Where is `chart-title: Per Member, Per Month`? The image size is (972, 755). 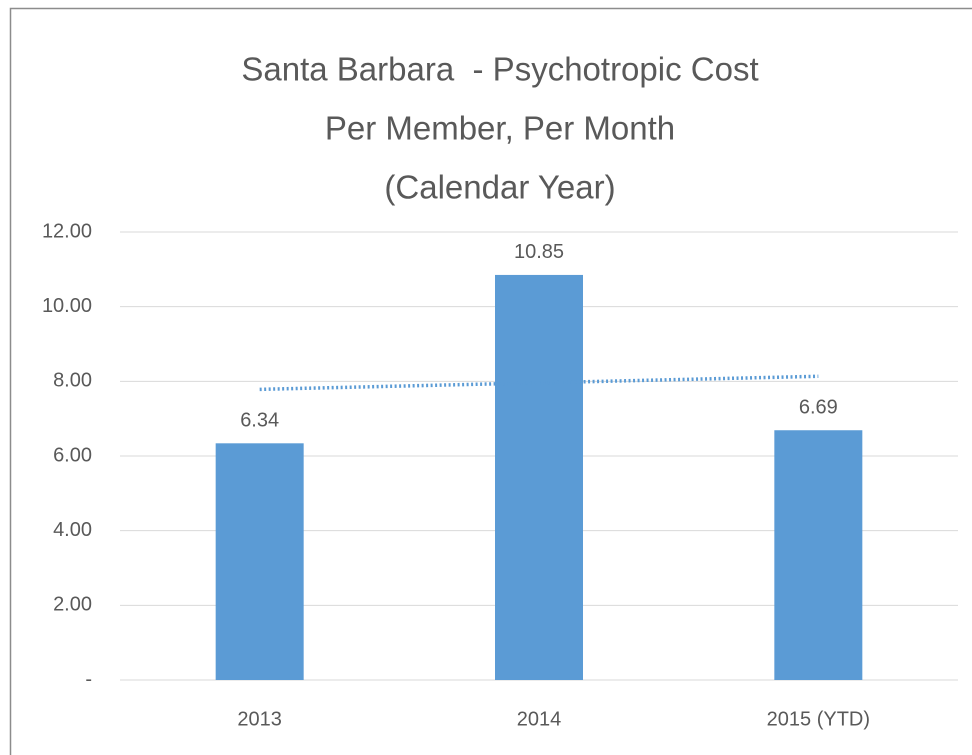
chart-title: Per Member, Per Month is located at coordinates (500, 128).